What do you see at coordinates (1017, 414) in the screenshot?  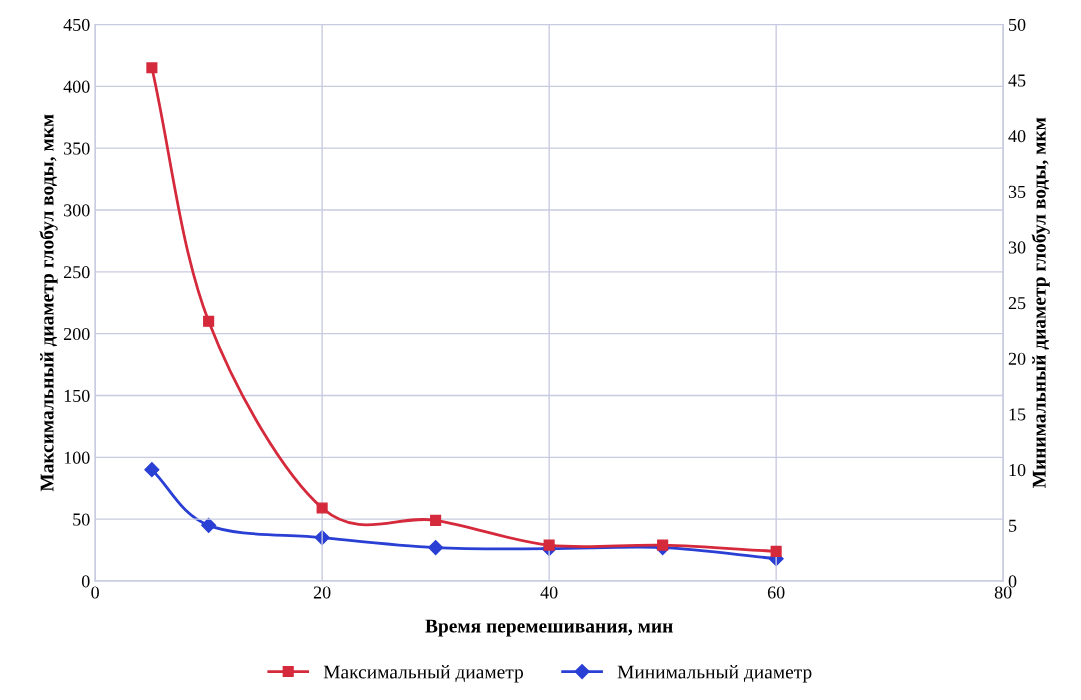 I see `y2-tick-label: 15` at bounding box center [1017, 414].